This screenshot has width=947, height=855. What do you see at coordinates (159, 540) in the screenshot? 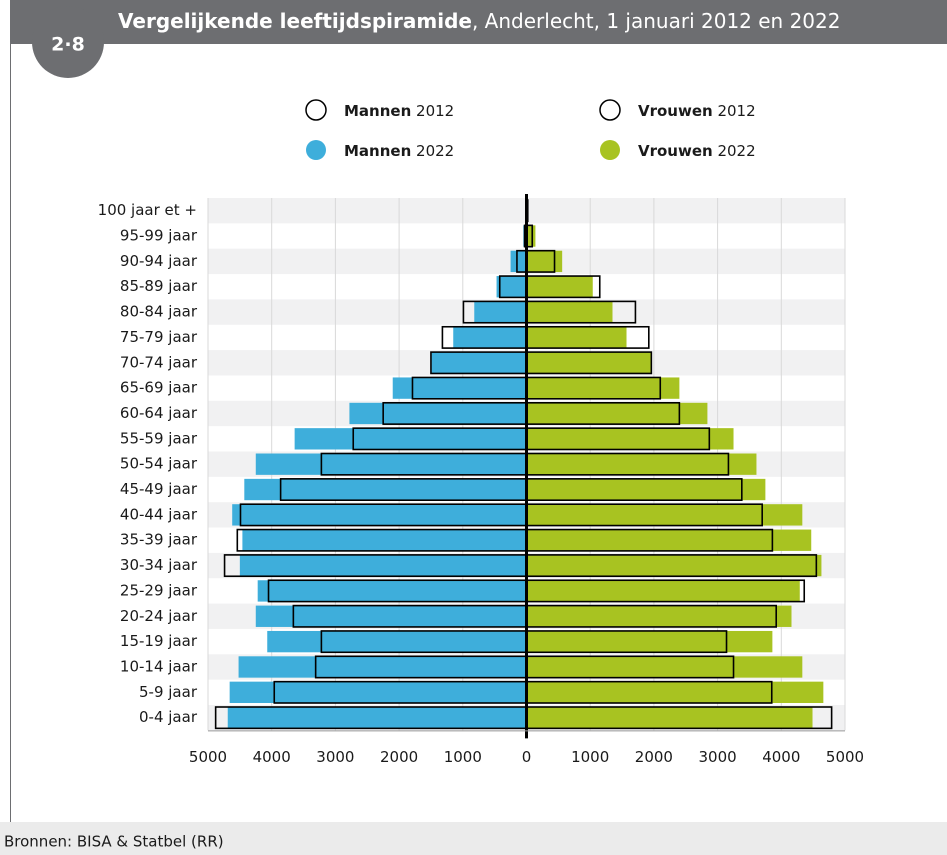
I see `y-tick-label: 35-39 jaar` at bounding box center [159, 540].